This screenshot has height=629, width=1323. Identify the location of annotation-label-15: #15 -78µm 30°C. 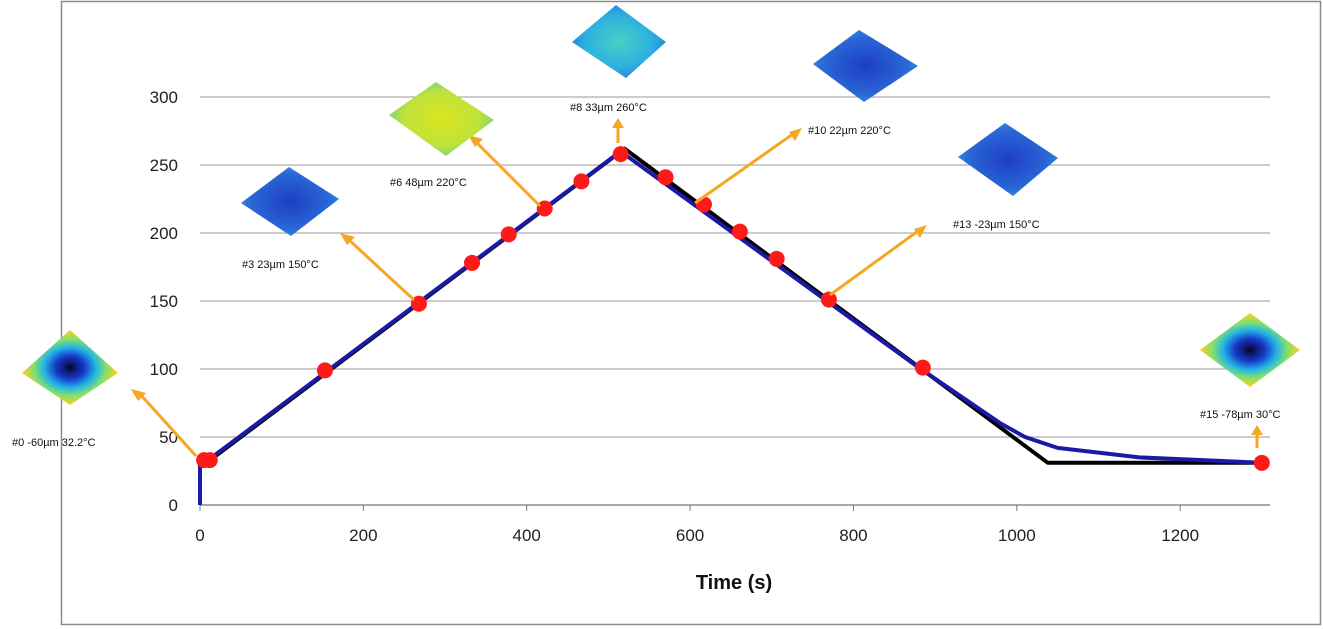
(1240, 415).